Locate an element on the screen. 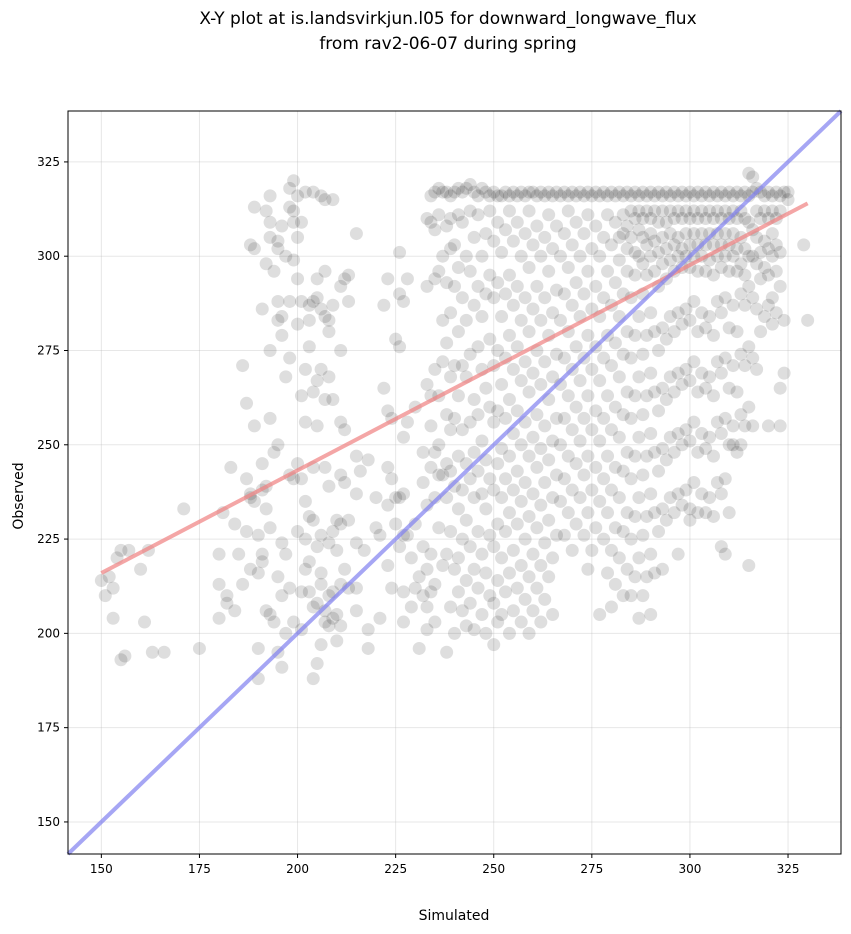 The height and width of the screenshot is (934, 851). y-tick-label: 175 is located at coordinates (48, 728).